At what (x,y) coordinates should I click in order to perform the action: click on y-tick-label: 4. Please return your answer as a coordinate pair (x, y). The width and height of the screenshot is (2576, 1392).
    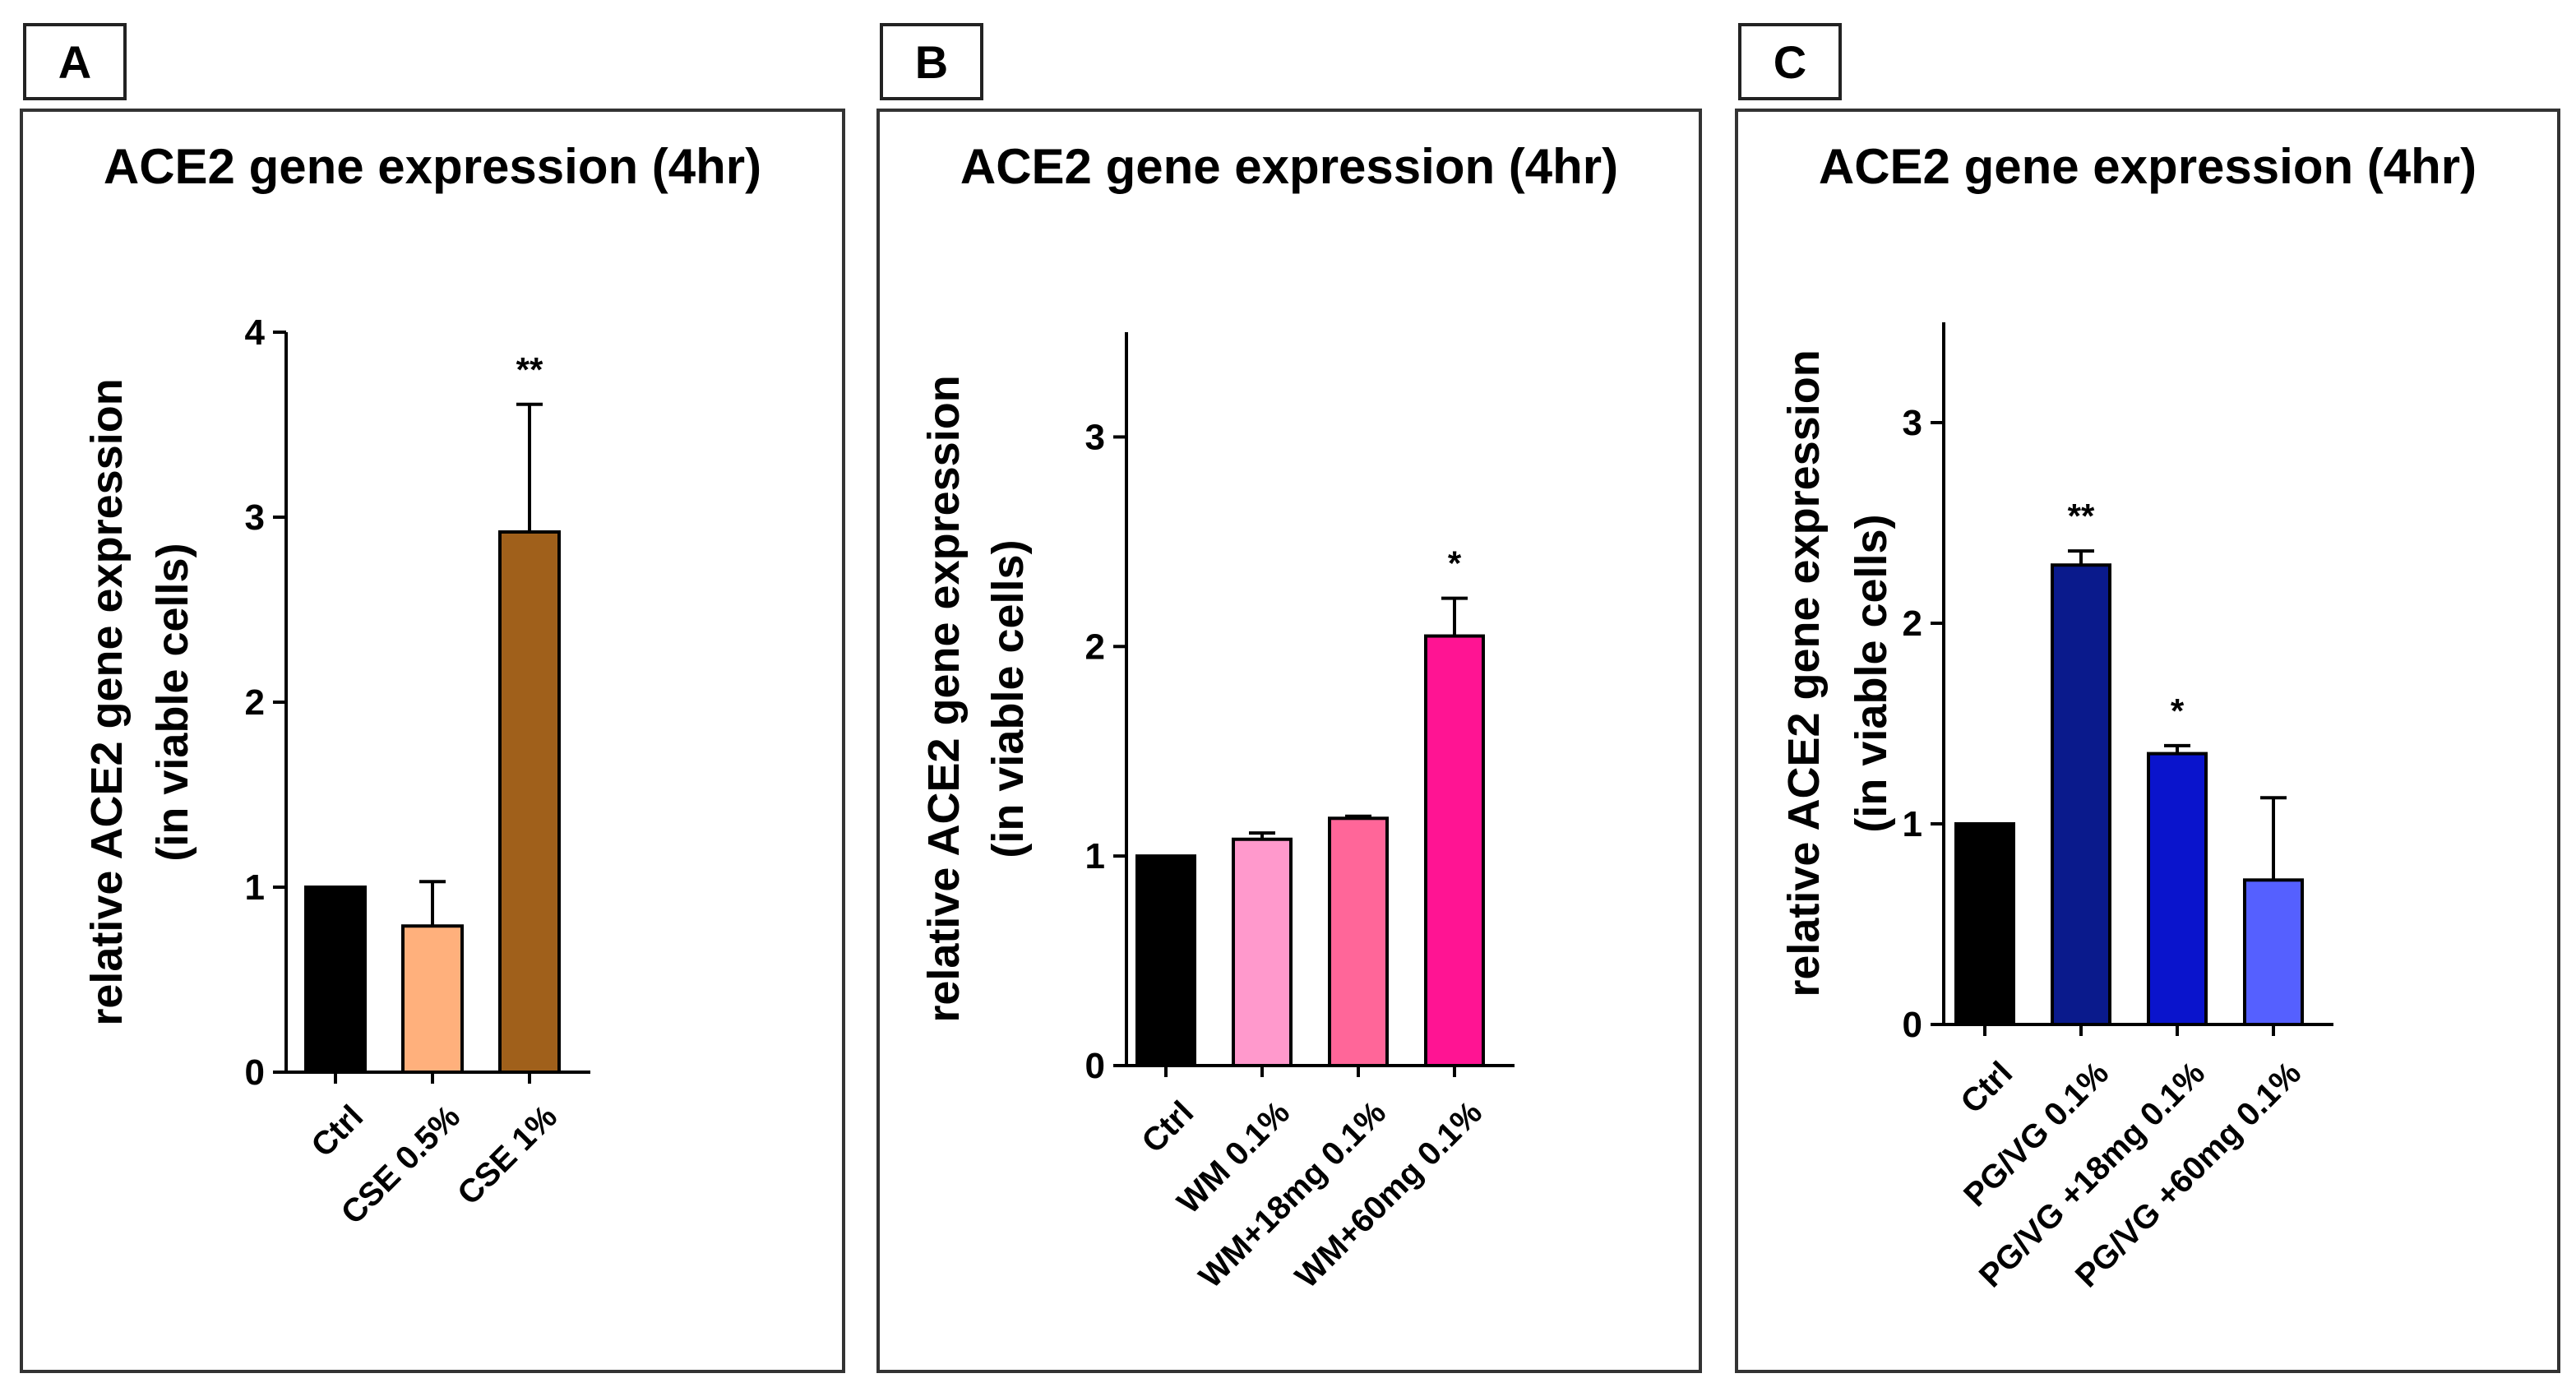
    Looking at the image, I should click on (255, 332).